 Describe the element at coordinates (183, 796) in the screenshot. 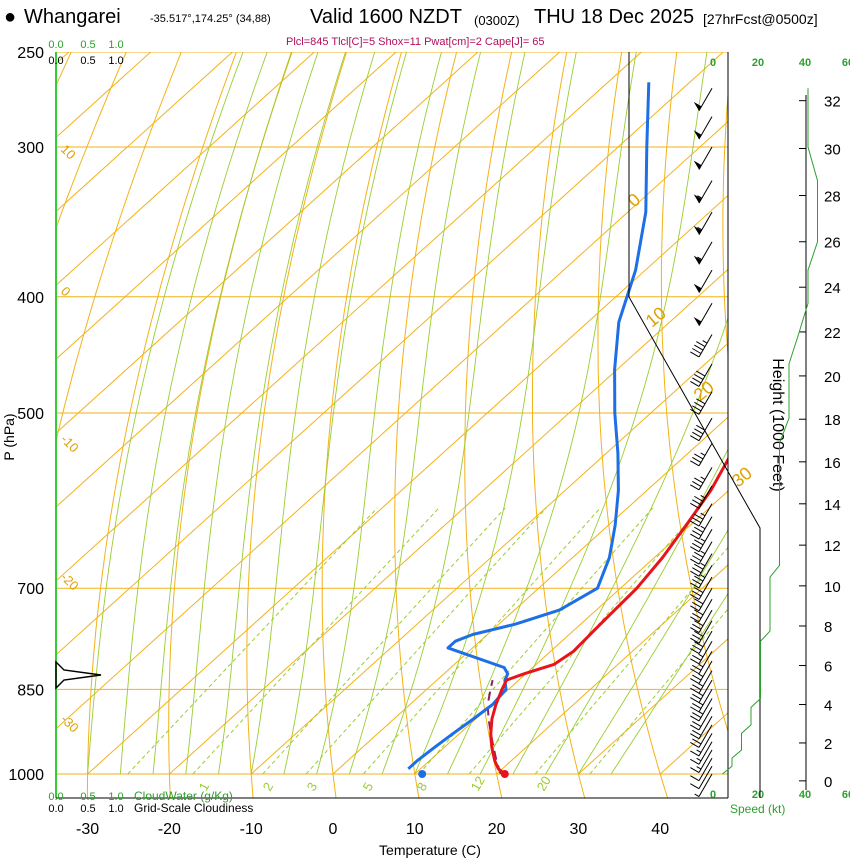

I see `cloud-water-label: CloudWater (g/Kg)` at that location.